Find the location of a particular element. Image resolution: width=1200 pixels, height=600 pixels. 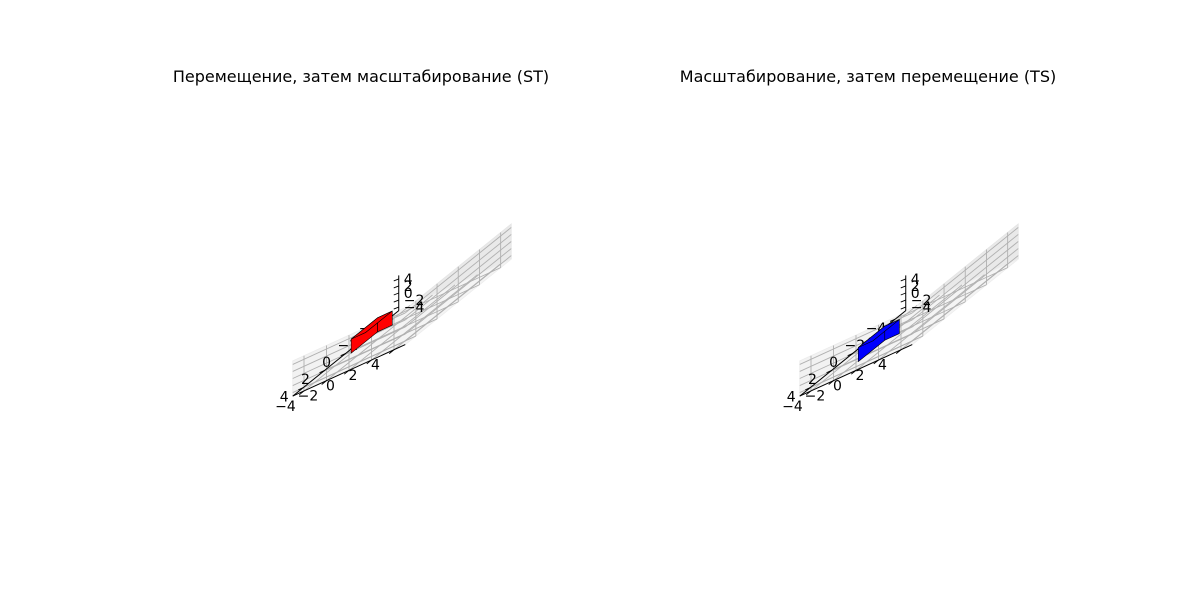

z-tick-label-st: 0 is located at coordinates (408, 294).